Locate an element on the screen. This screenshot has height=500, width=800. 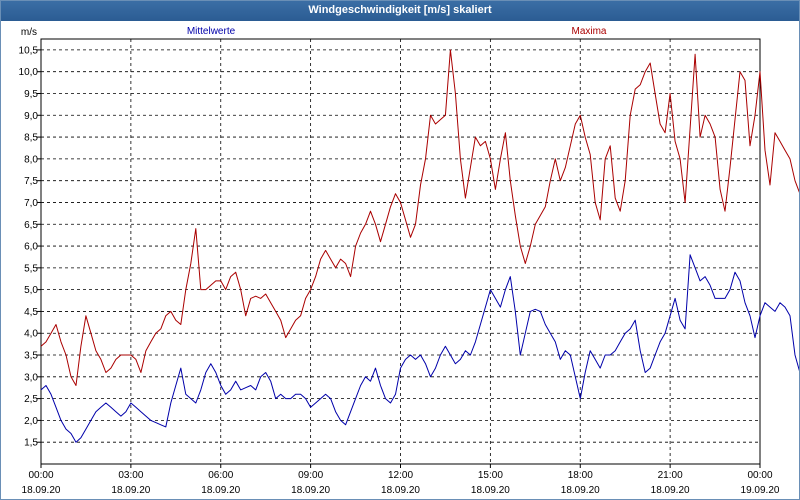
x-tick-time: 15:00 is located at coordinates (490, 475).